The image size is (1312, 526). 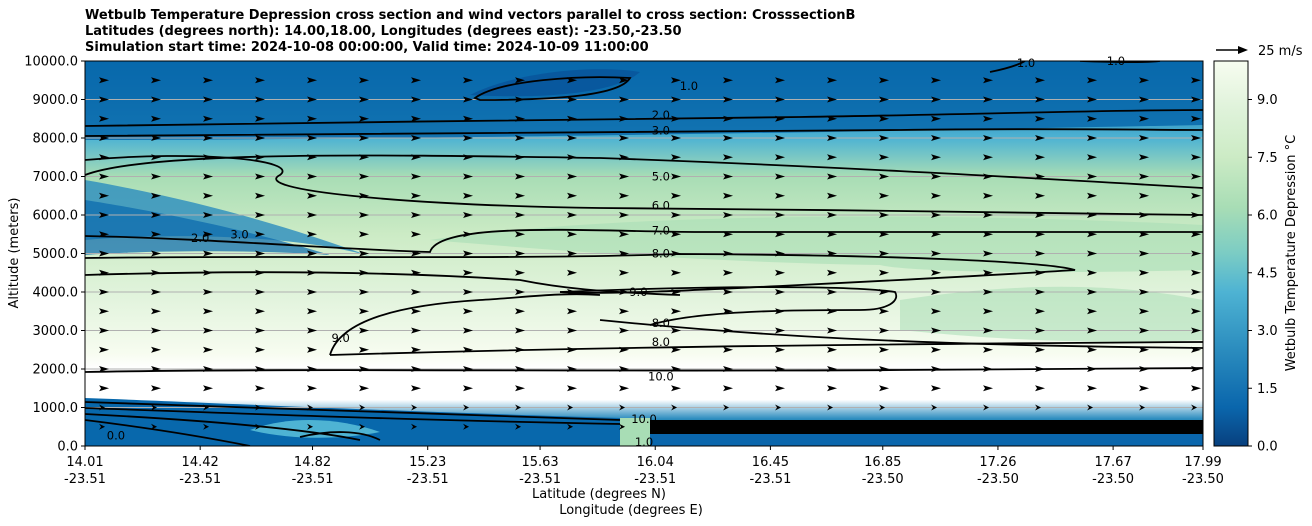 What do you see at coordinates (200, 238) in the screenshot?
I see `contour-label-14: 2.0` at bounding box center [200, 238].